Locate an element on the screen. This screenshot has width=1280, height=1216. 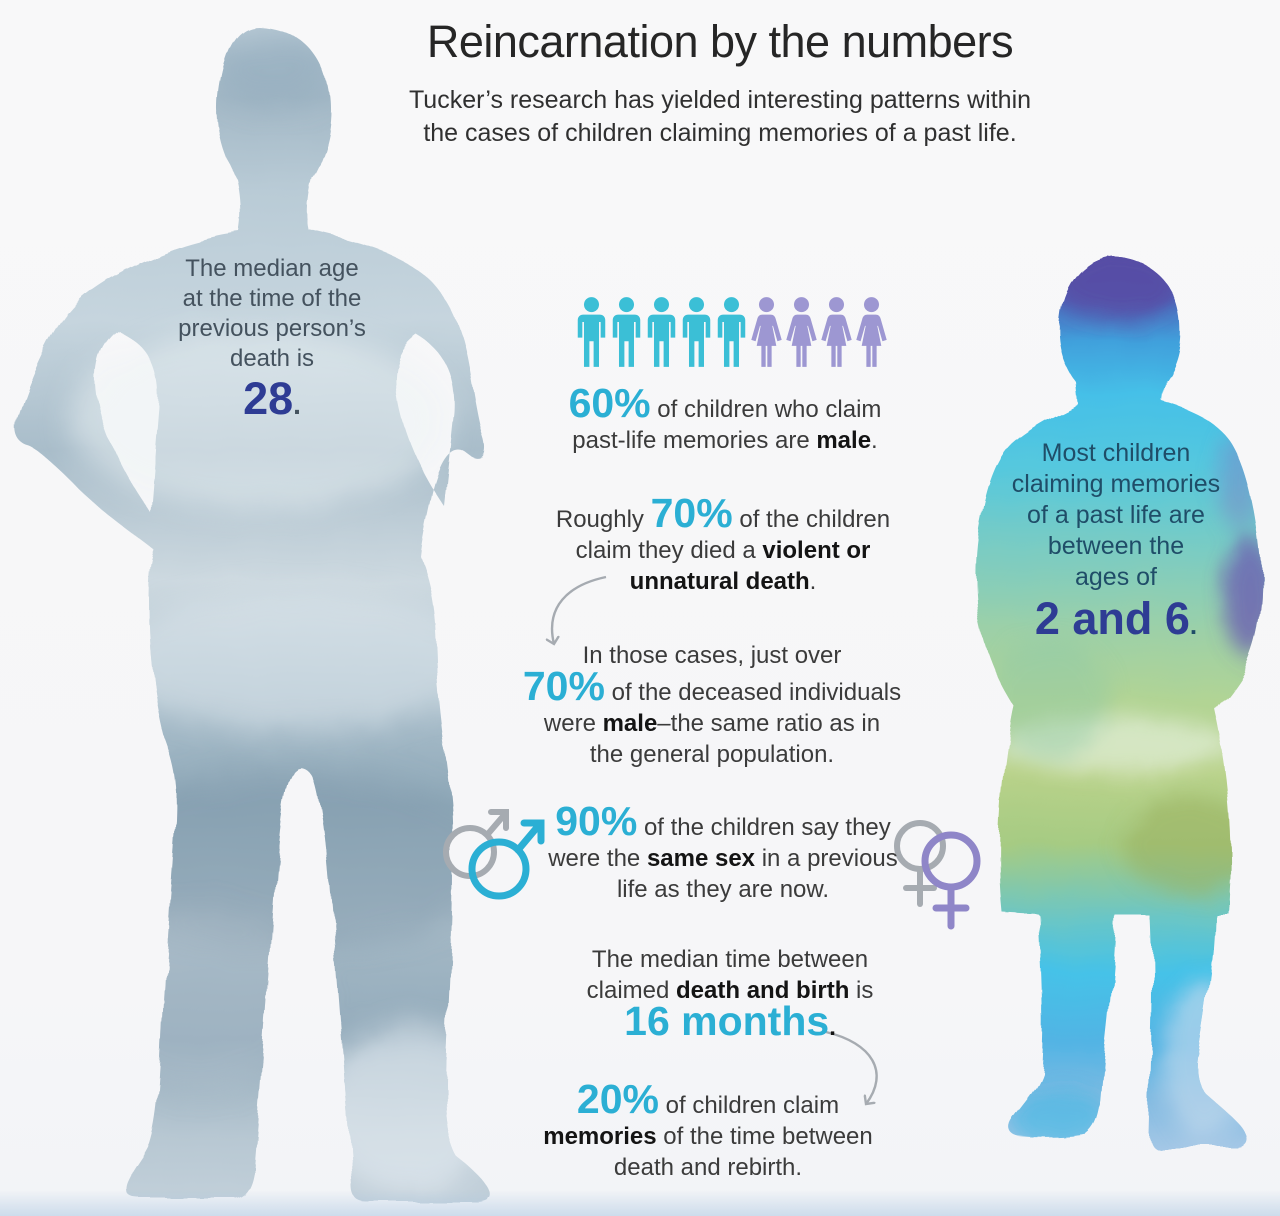
child-callout-line: between the is located at coordinates (1116, 546).